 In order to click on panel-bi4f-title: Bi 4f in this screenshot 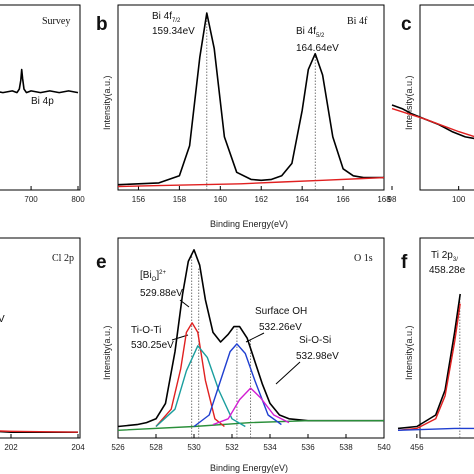, I will do `click(357, 21)`.